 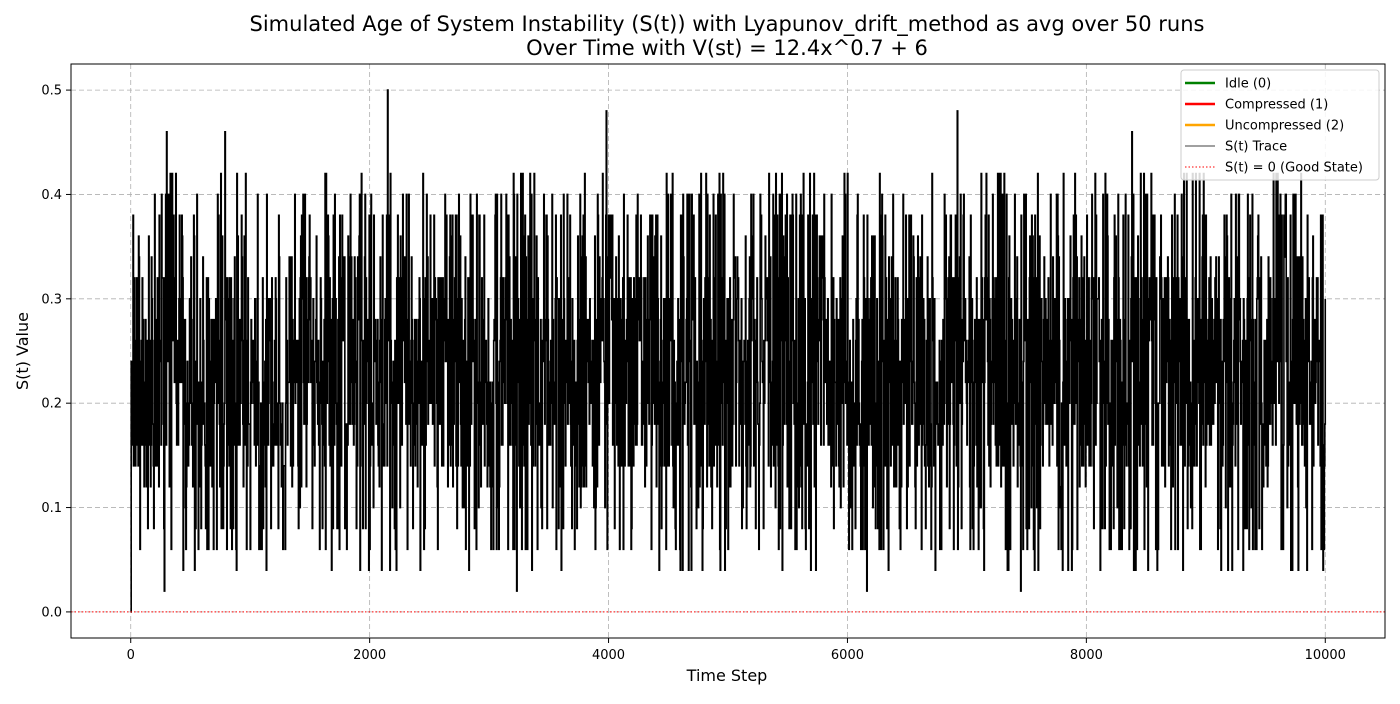 What do you see at coordinates (51, 612) in the screenshot?
I see `y-tick-label: 0.0` at bounding box center [51, 612].